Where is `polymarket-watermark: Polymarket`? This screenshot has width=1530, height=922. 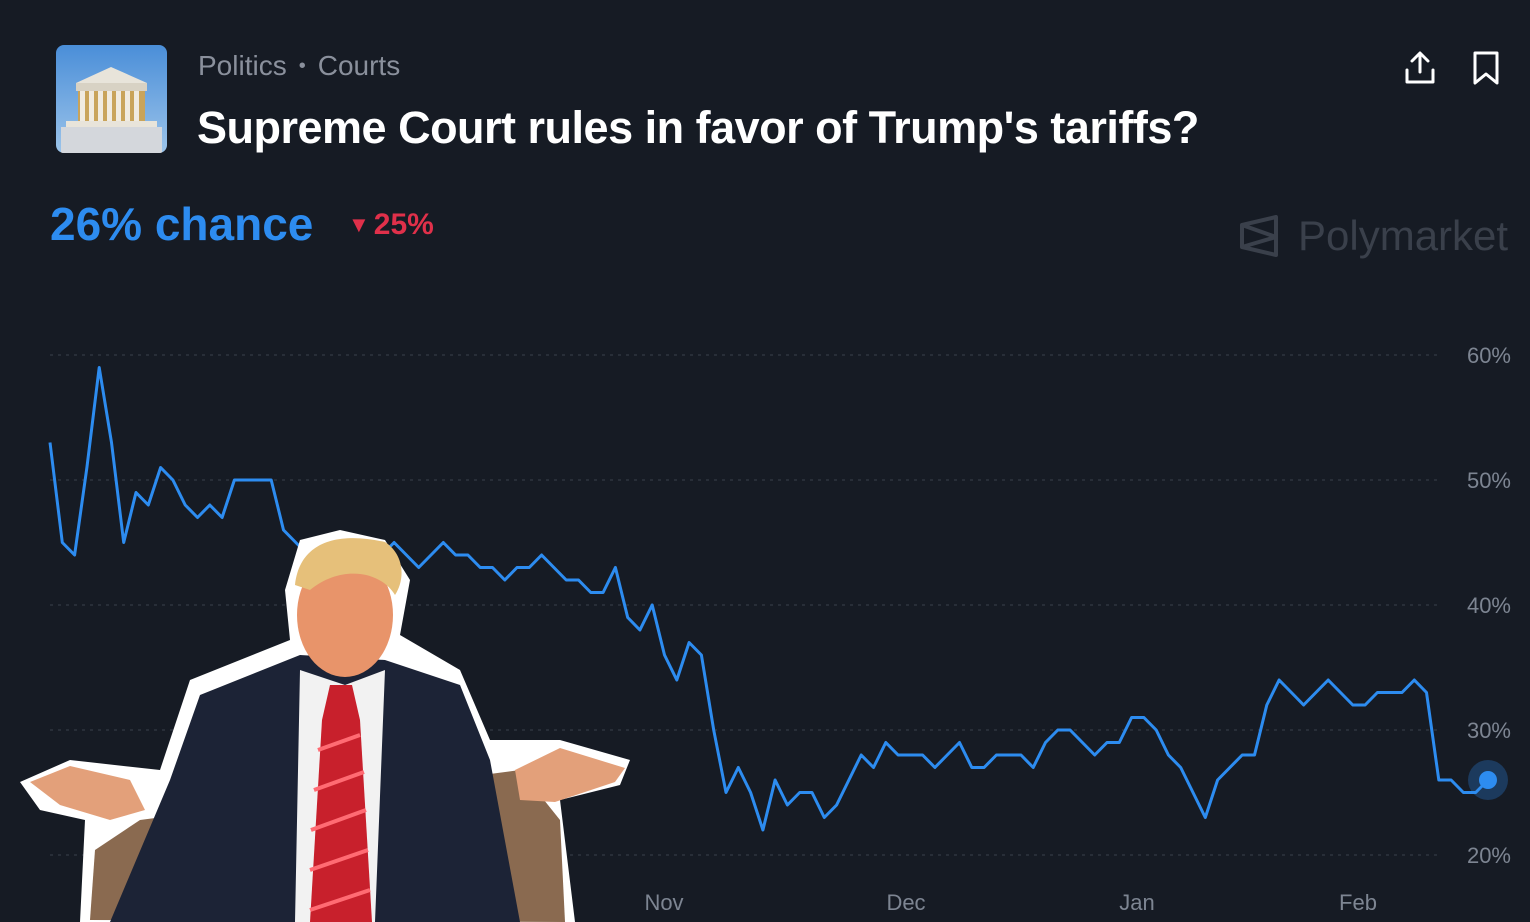 polymarket-watermark: Polymarket is located at coordinates (1373, 236).